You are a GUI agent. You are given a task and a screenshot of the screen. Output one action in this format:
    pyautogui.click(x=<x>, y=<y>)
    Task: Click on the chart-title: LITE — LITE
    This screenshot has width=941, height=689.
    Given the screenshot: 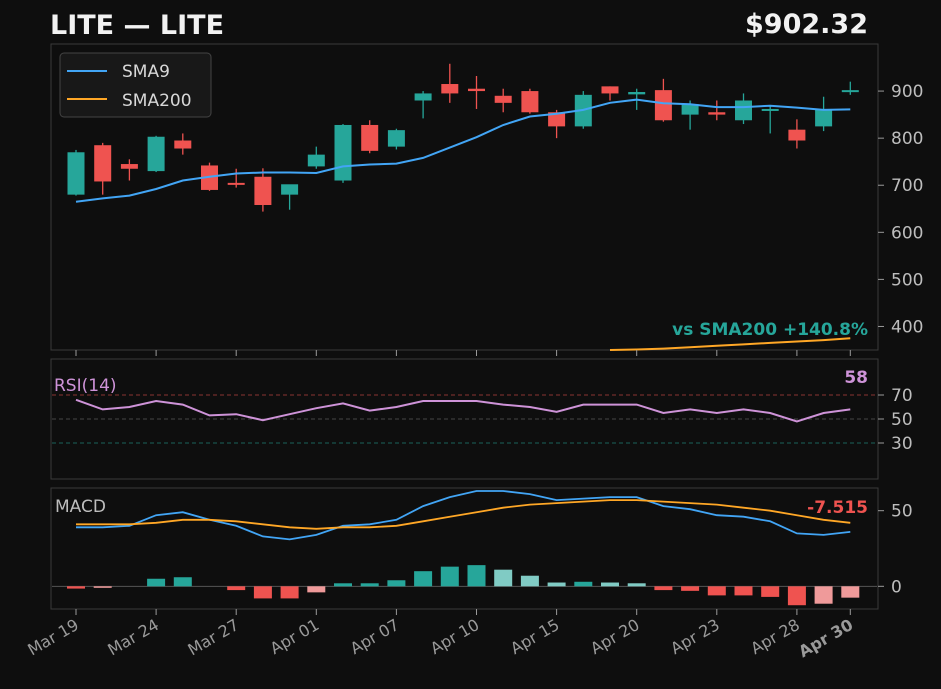 What is the action you would take?
    pyautogui.click(x=137, y=25)
    